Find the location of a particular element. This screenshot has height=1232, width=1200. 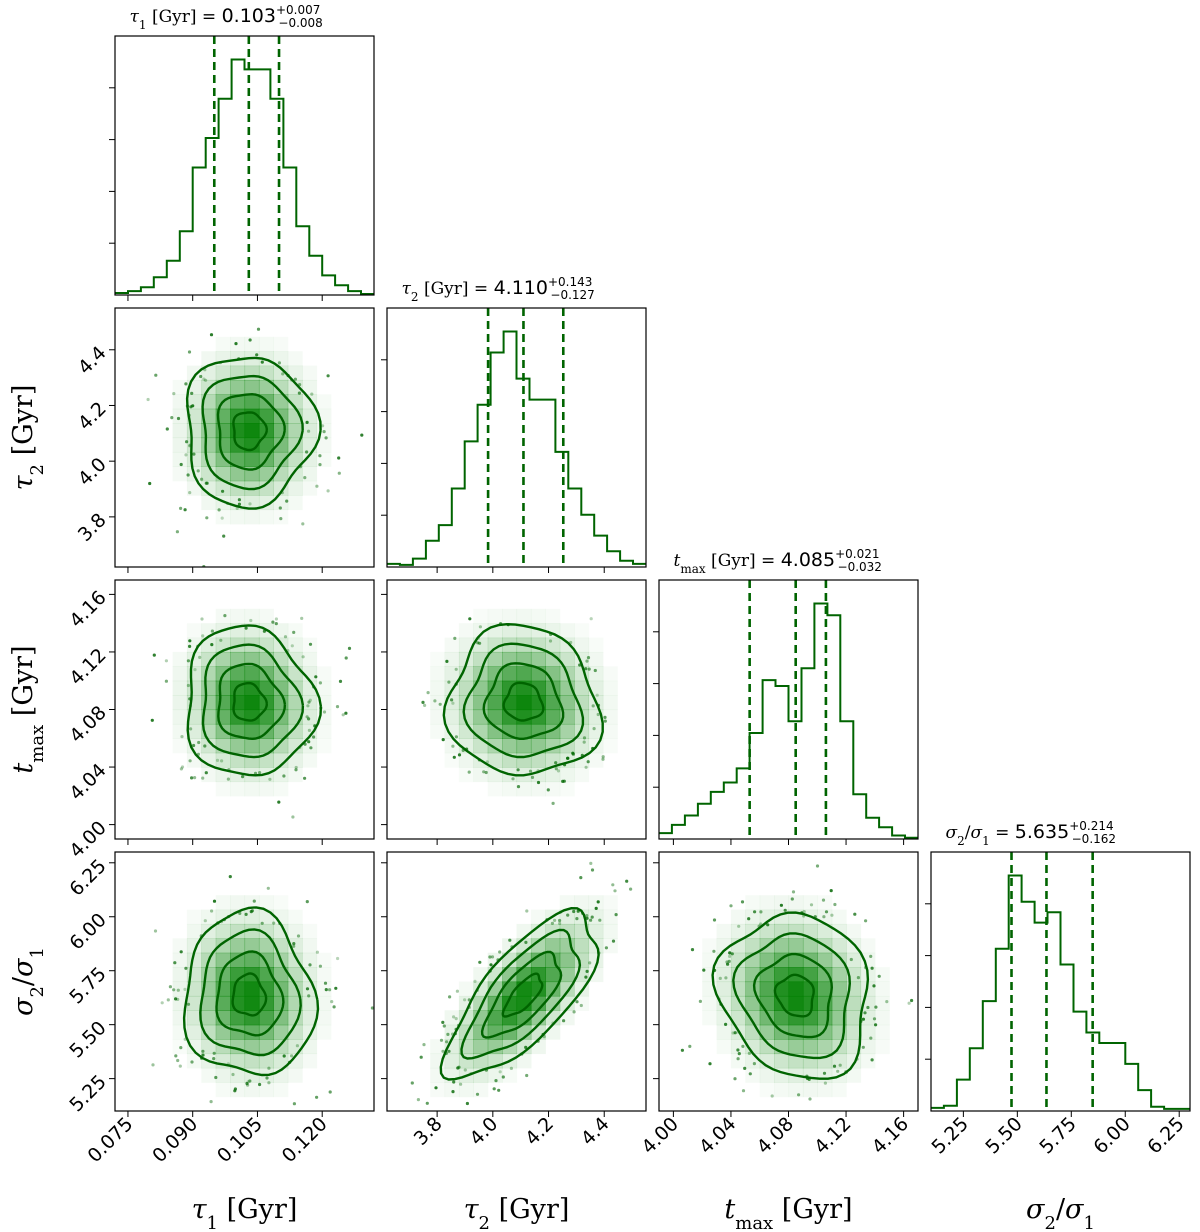

contour-4sigma is located at coordinates (523, 699).